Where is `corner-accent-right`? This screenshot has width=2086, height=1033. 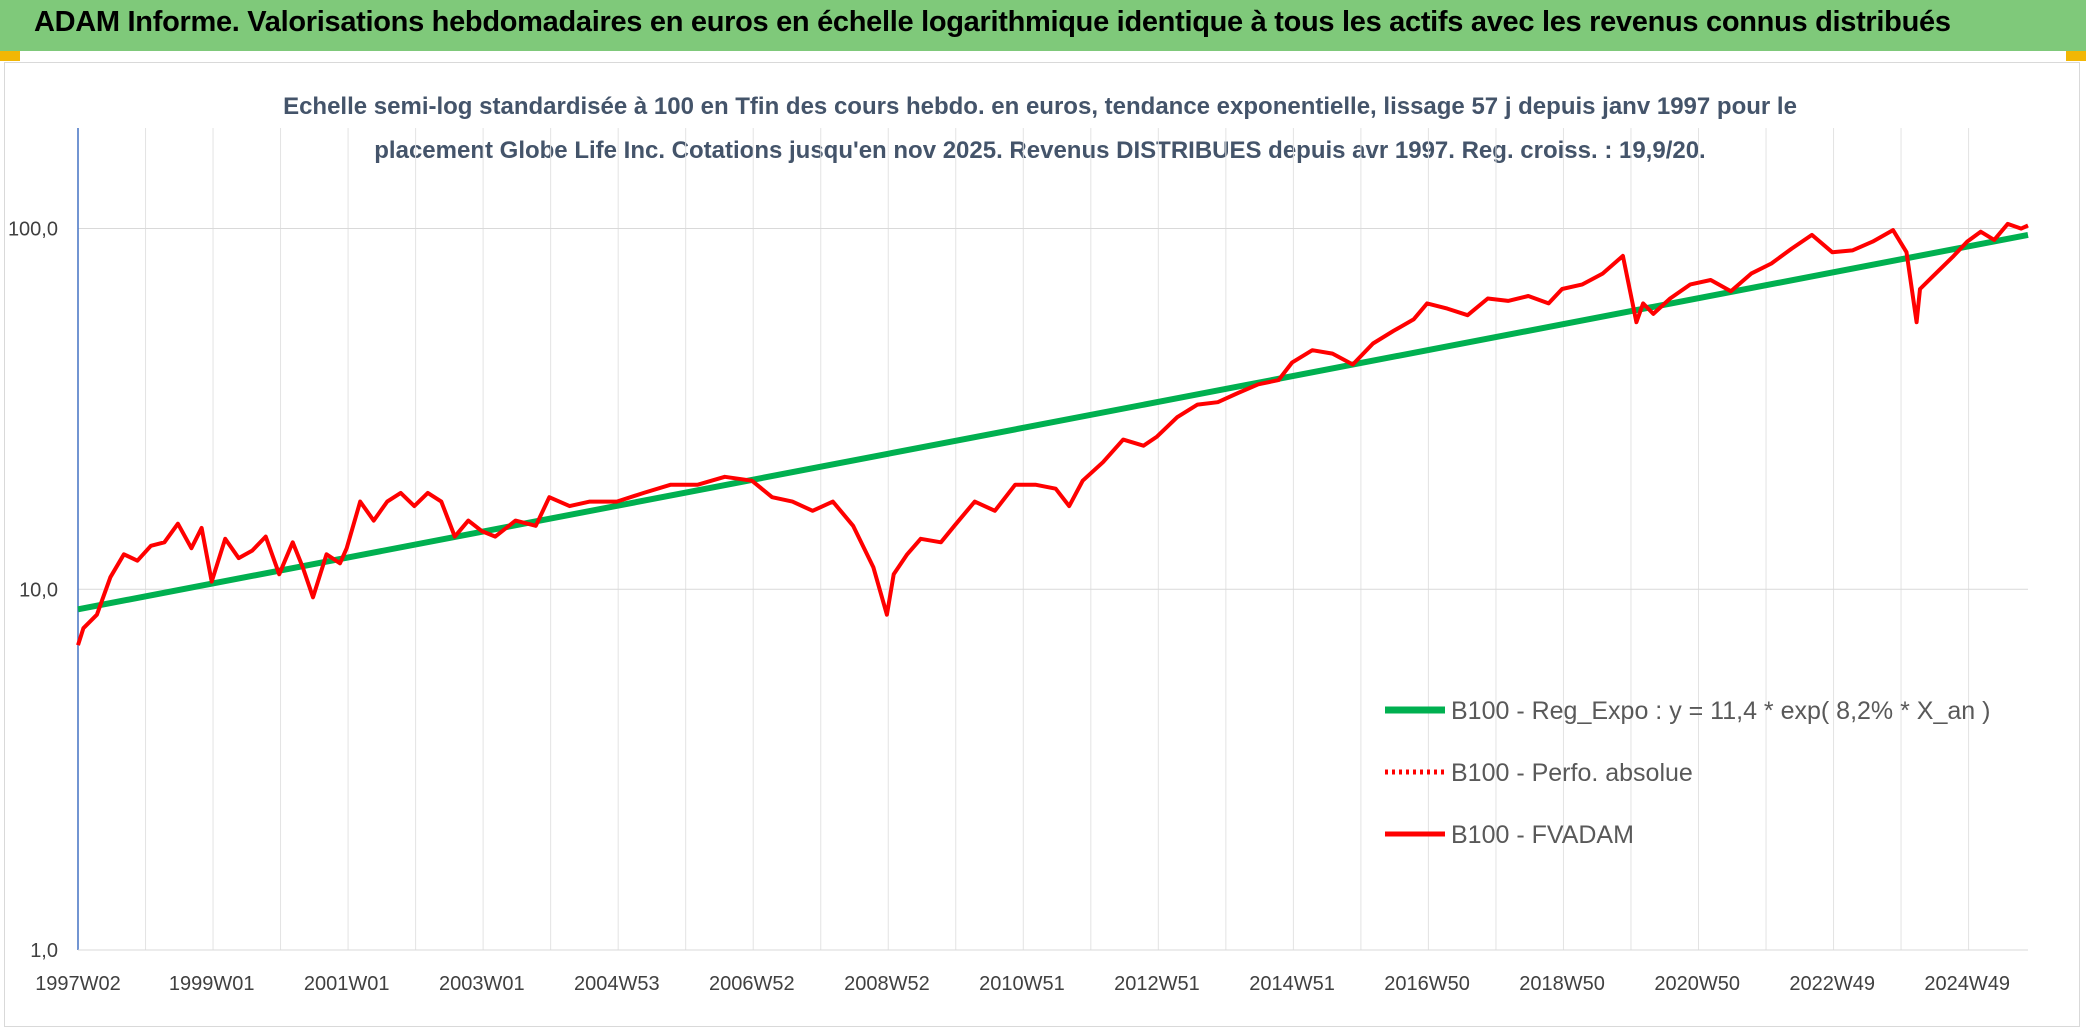
corner-accent-right is located at coordinates (2076, 56).